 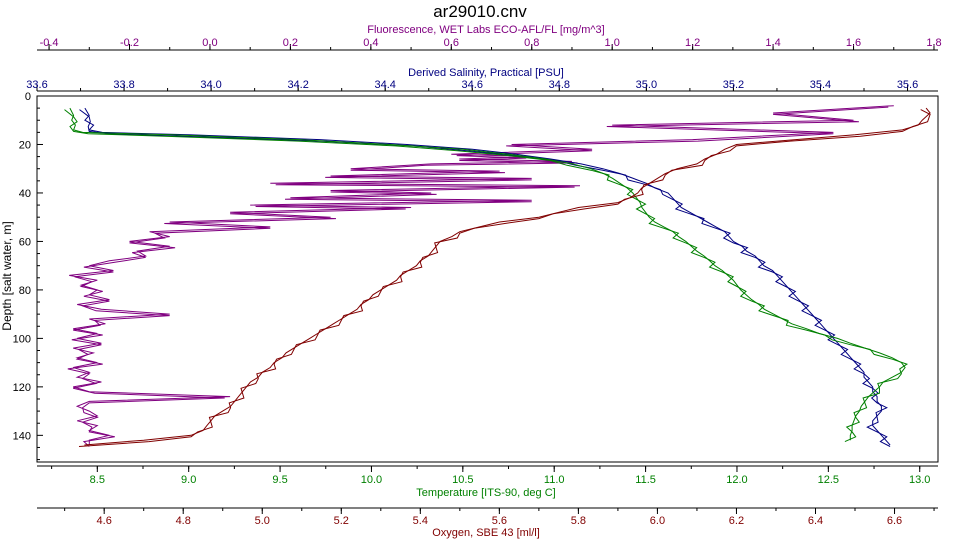 I want to click on salinity-tick-label: 35.4, so click(x=820, y=85).